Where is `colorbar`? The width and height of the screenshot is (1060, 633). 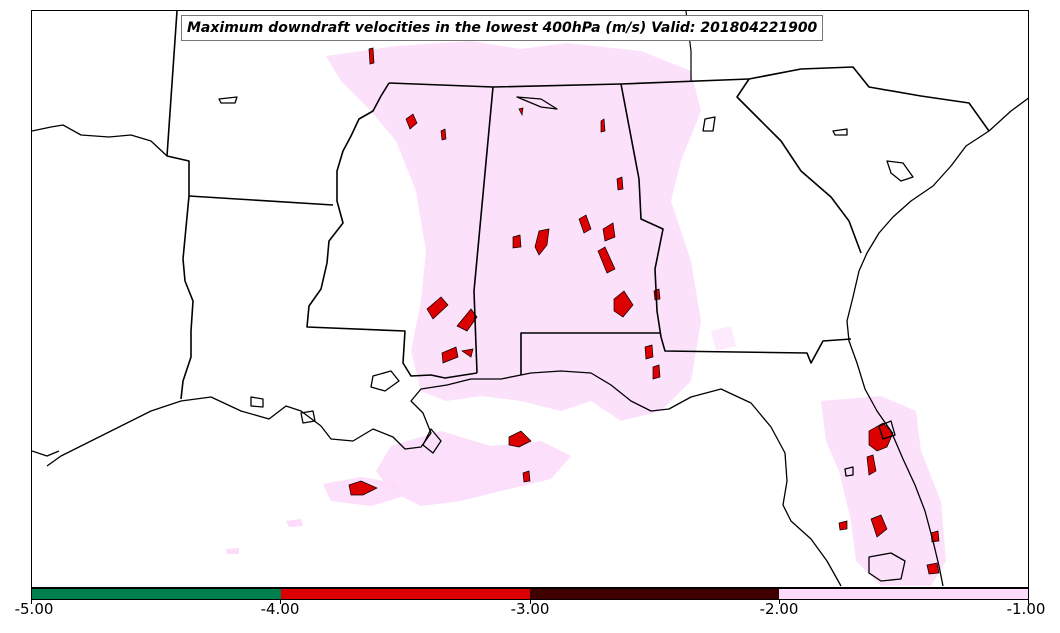
colorbar is located at coordinates (530, 594).